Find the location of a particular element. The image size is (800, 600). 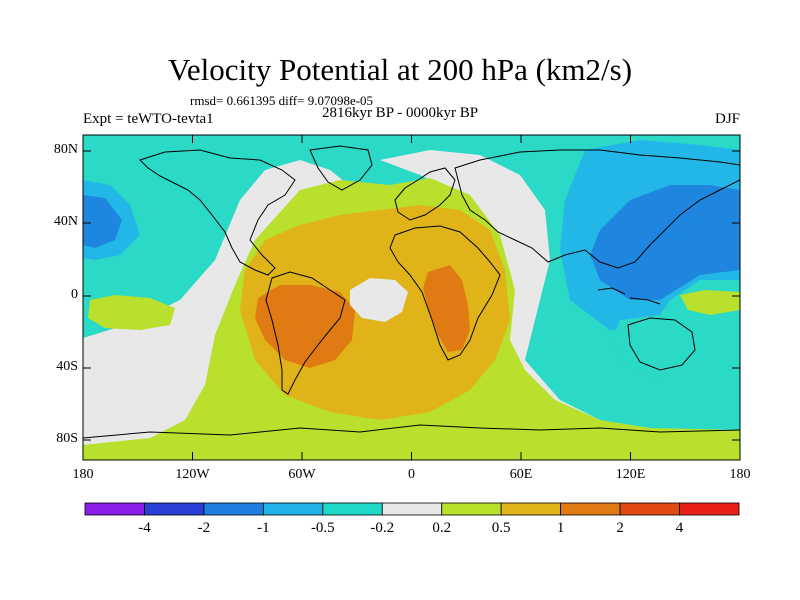

x-tick-label: 60W is located at coordinates (302, 474).